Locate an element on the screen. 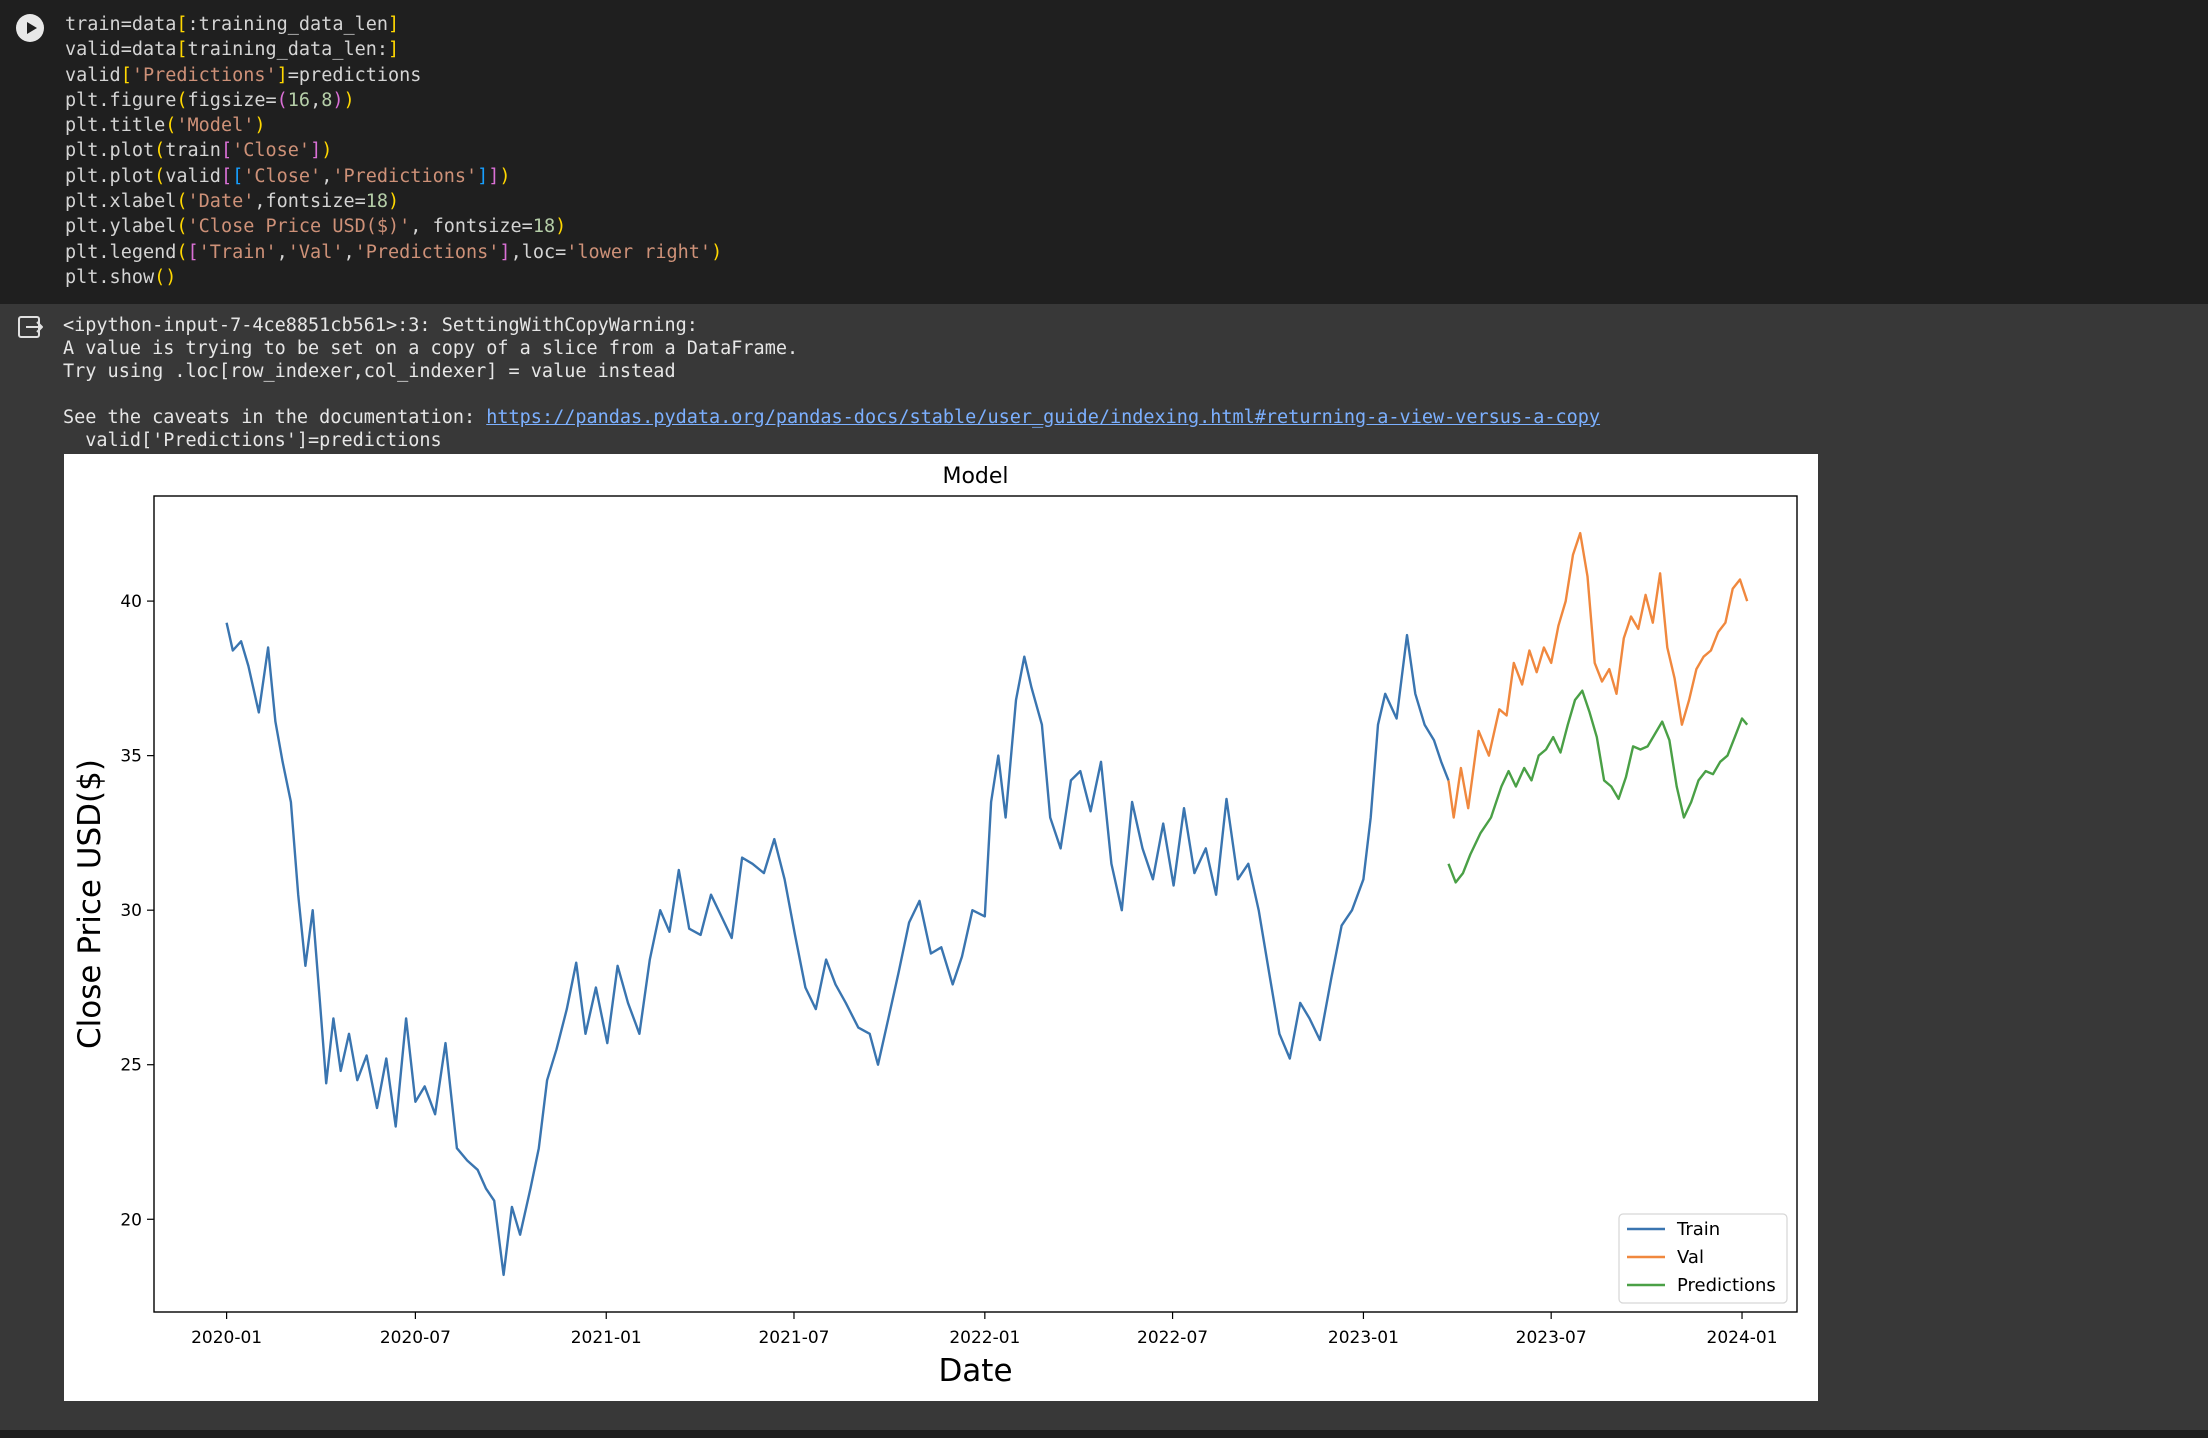 The image size is (2208, 1438). code-token: train is located at coordinates (193, 151).